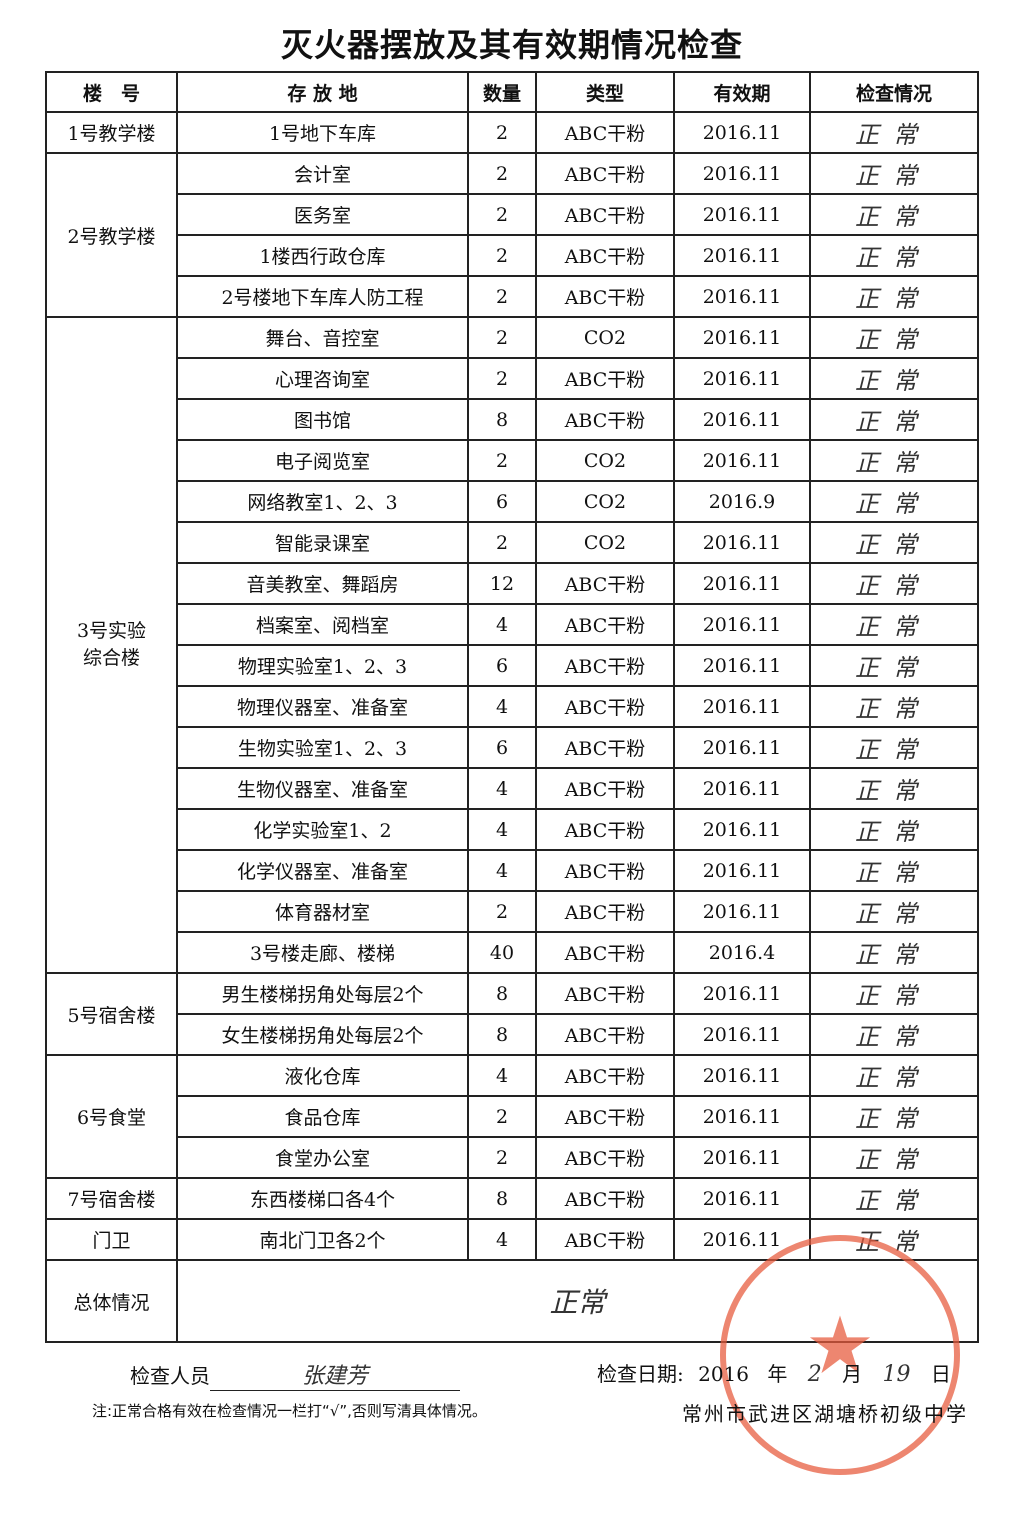 This screenshot has width=1024, height=1513. I want to click on location-cell: 南北门卫各2个, so click(322, 1239).